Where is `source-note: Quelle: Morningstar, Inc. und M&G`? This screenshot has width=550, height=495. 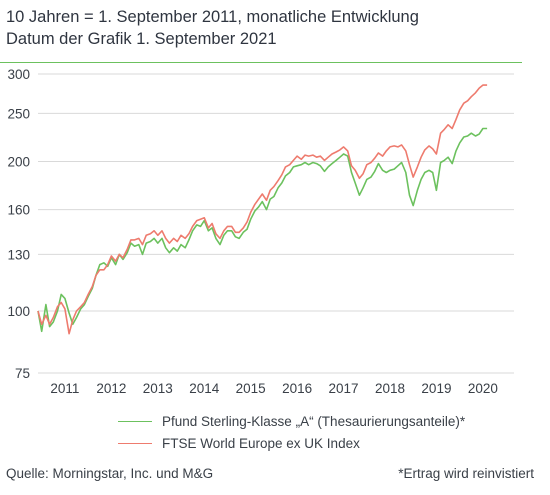
source-note: Quelle: Morningstar, Inc. und M&G is located at coordinates (110, 473).